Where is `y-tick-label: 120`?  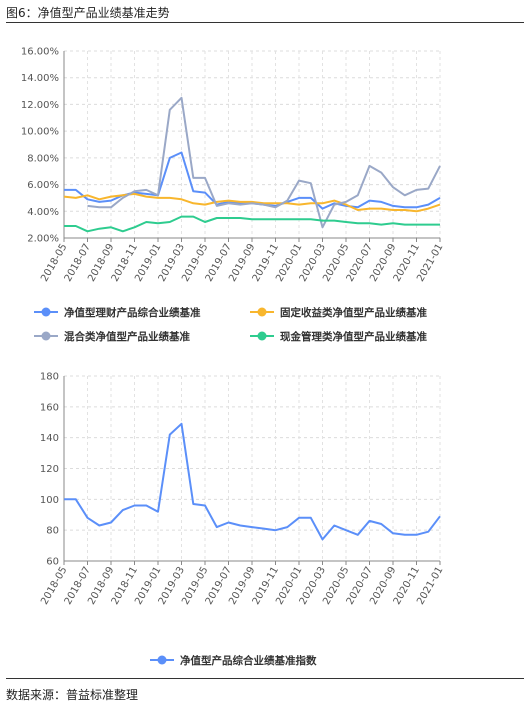
y-tick-label: 120 is located at coordinates (49, 469).